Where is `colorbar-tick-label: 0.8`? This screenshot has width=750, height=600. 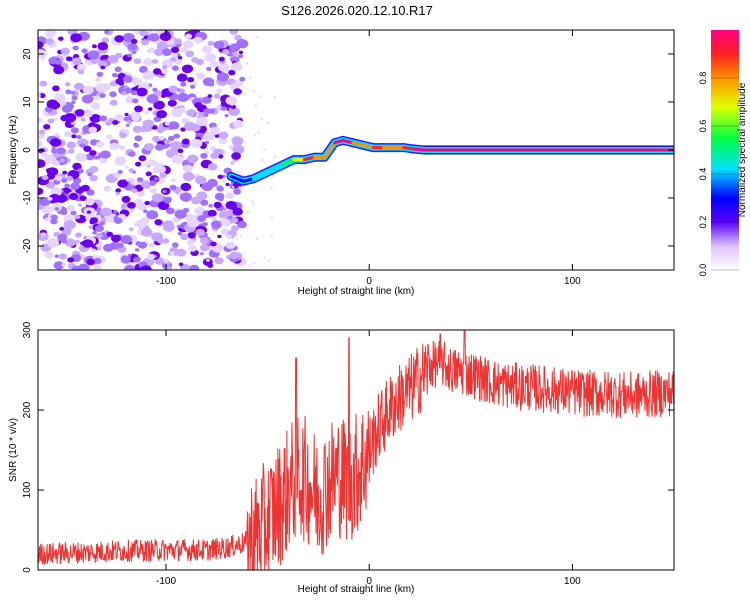 colorbar-tick-label: 0.8 is located at coordinates (703, 78).